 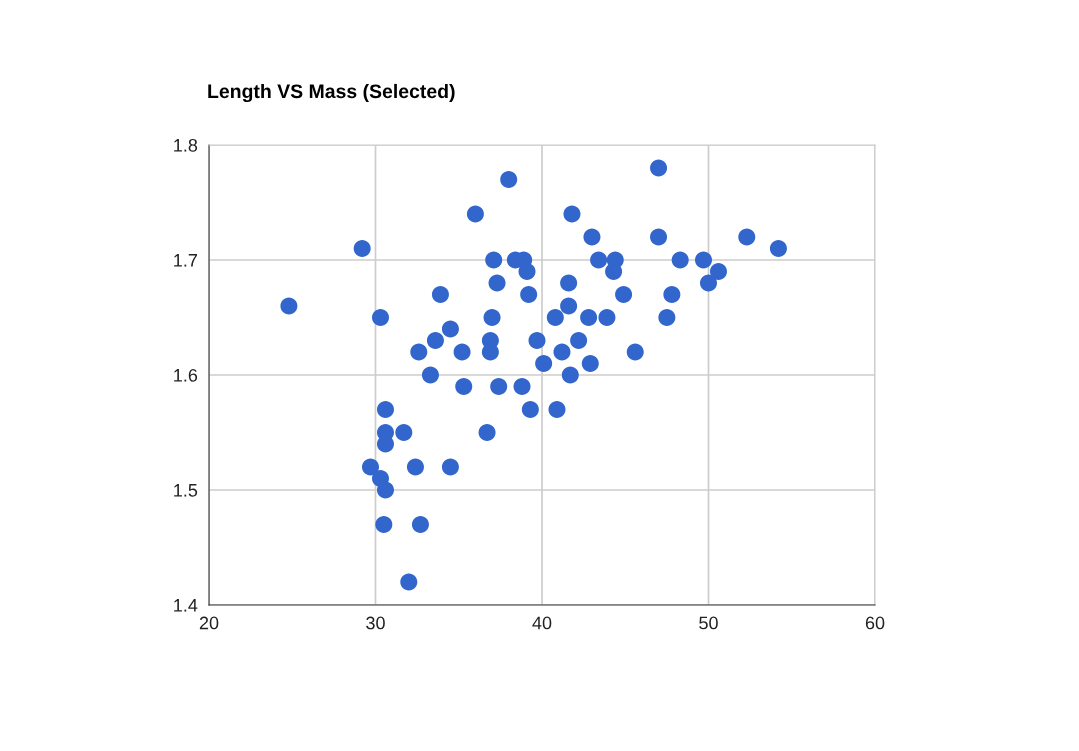 What do you see at coordinates (186, 375) in the screenshot?
I see `y-tick-label: 1.6` at bounding box center [186, 375].